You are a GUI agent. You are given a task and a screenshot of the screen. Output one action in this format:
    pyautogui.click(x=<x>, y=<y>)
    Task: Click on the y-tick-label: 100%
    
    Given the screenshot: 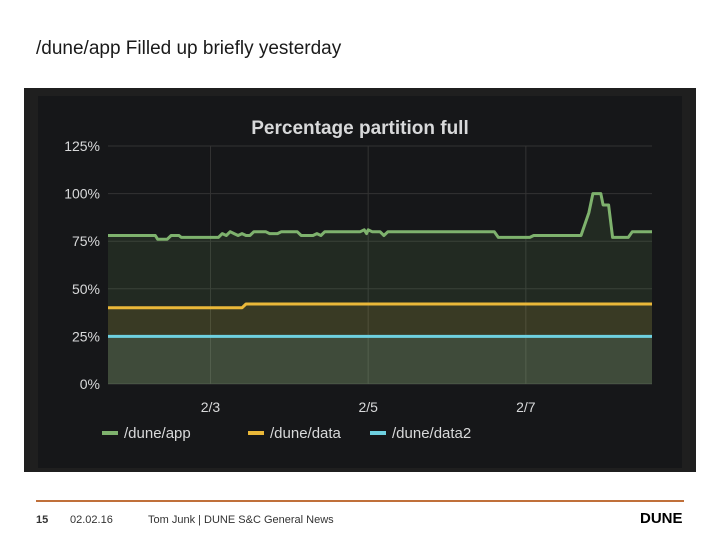 What is the action you would take?
    pyautogui.click(x=82, y=194)
    